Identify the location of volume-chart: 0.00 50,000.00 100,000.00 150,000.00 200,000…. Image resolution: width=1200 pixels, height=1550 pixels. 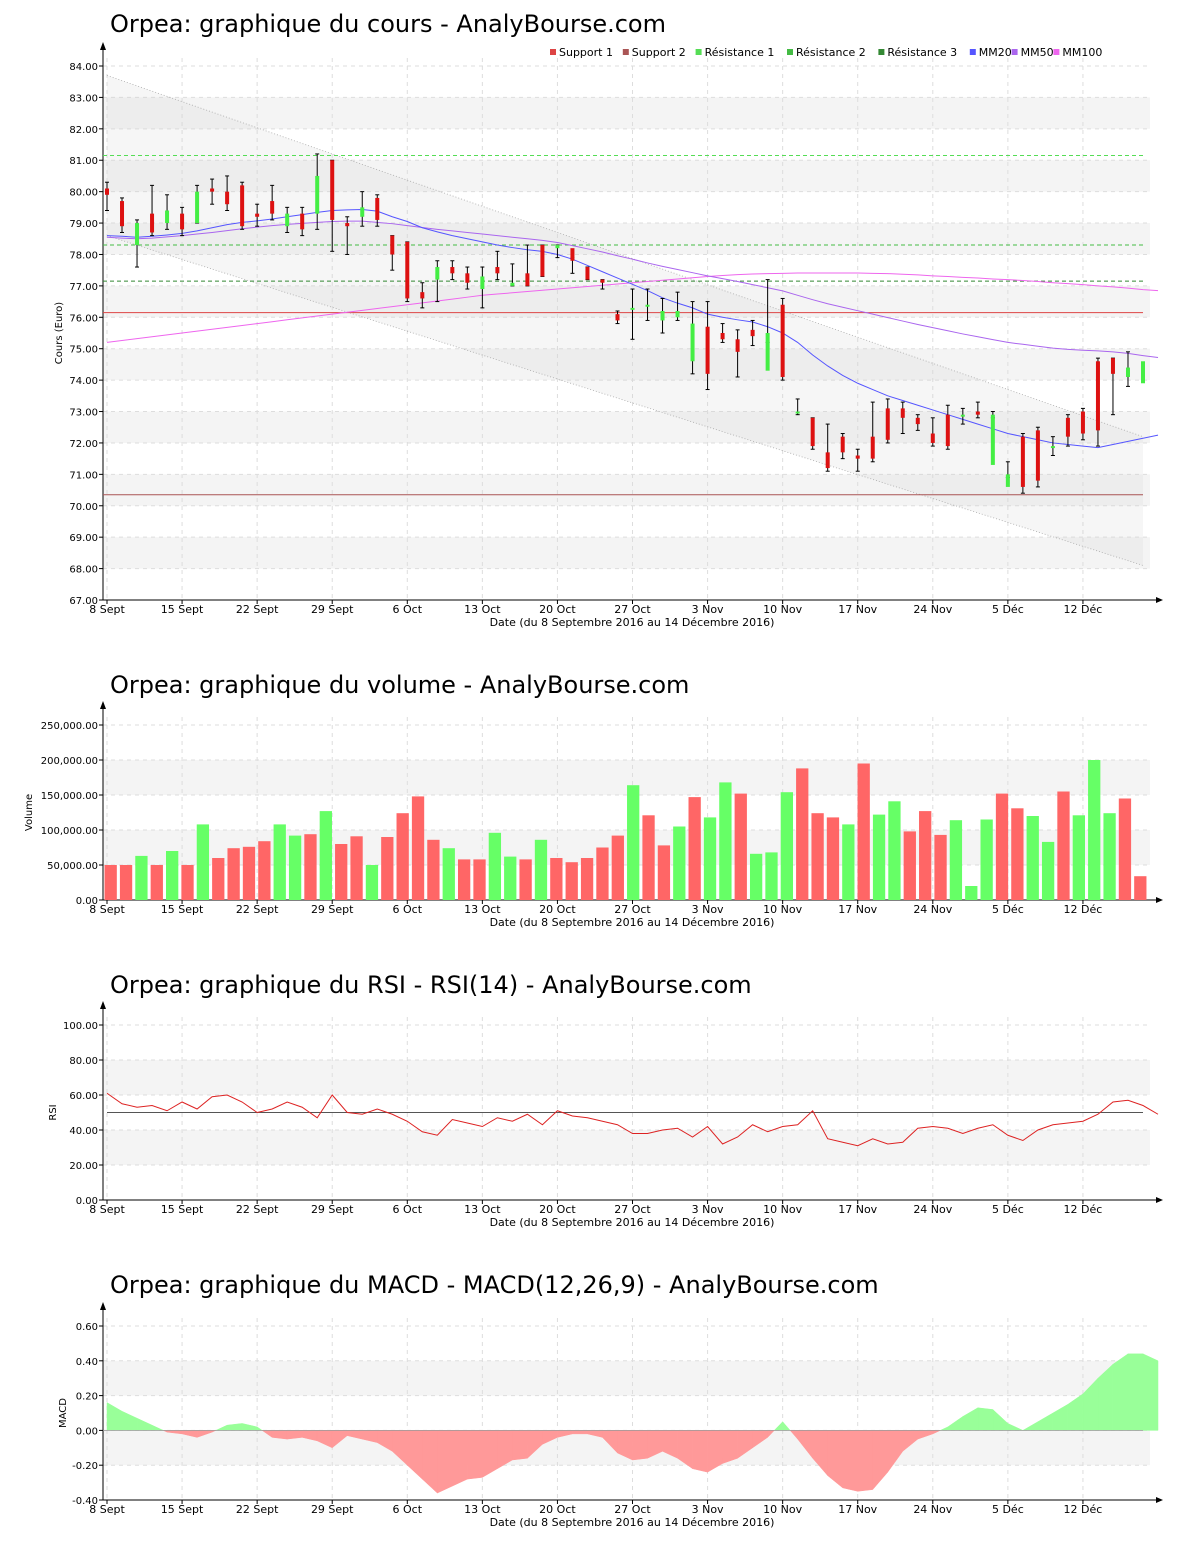
(593, 815).